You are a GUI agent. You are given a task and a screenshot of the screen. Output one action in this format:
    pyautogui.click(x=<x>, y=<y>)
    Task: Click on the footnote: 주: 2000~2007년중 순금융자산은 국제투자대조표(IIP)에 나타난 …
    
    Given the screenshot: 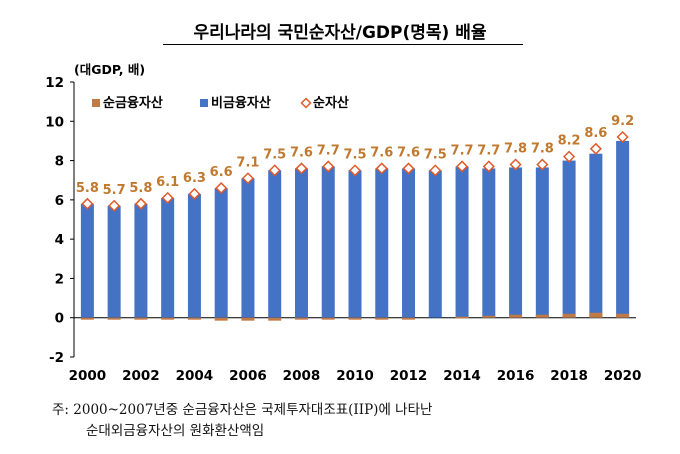 What is the action you would take?
    pyautogui.click(x=242, y=421)
    